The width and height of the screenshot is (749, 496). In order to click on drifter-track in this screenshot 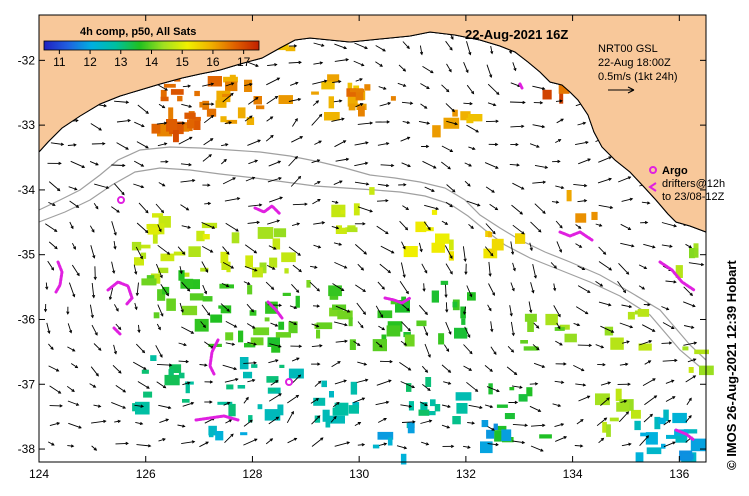, I will do `click(217, 418)`.